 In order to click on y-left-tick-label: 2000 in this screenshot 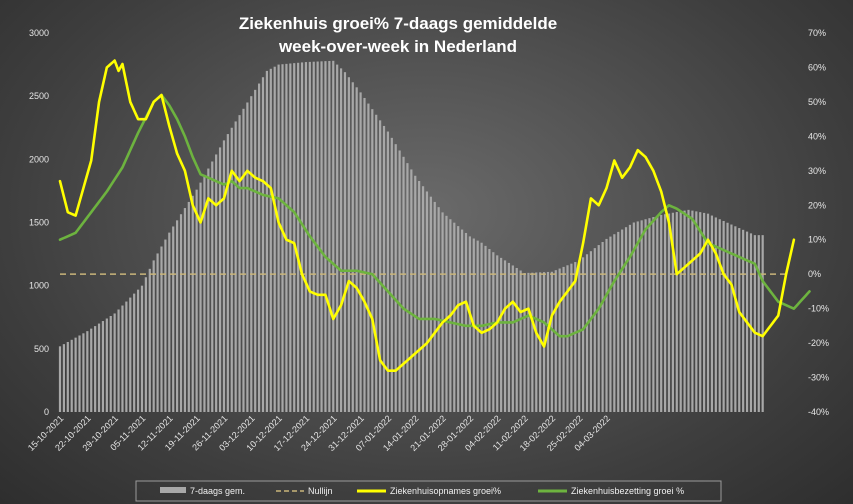, I will do `click(39, 159)`.